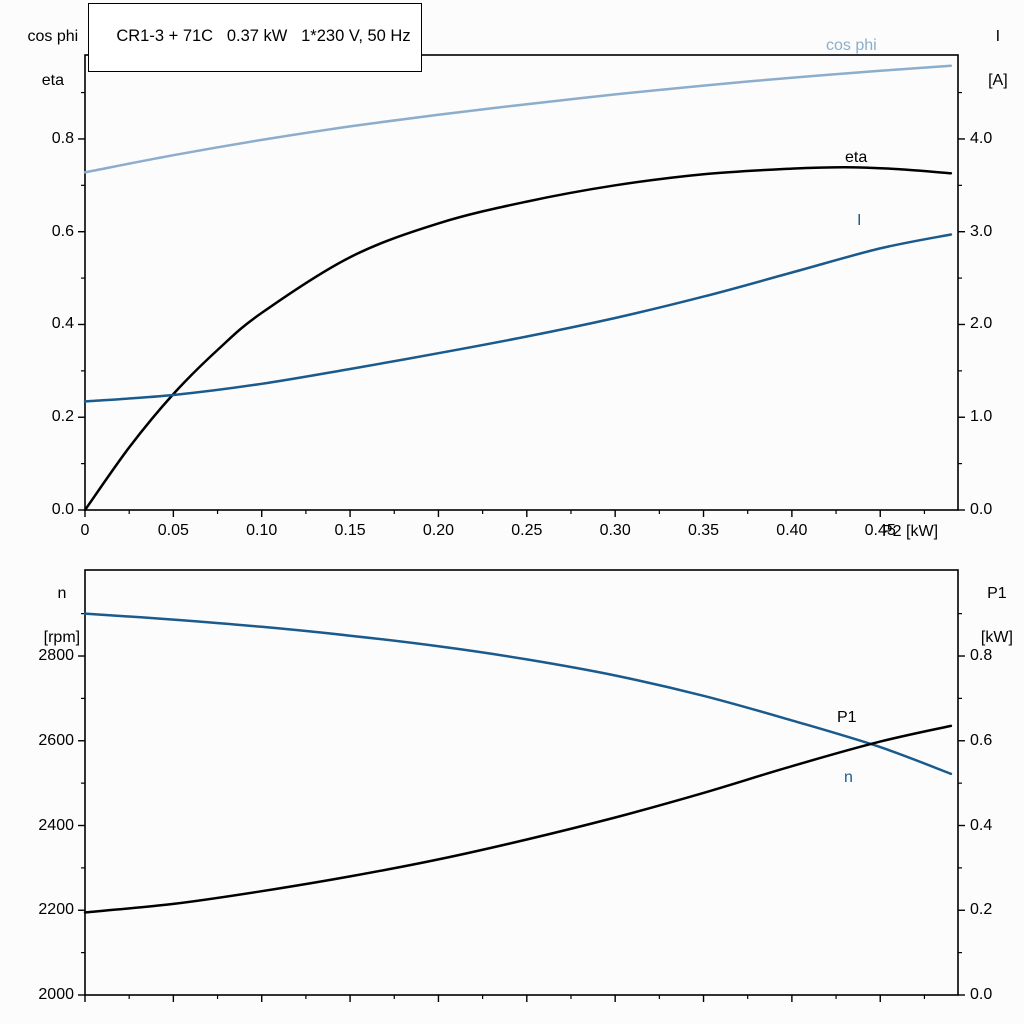  I want to click on curve-label-eta: eta, so click(856, 157).